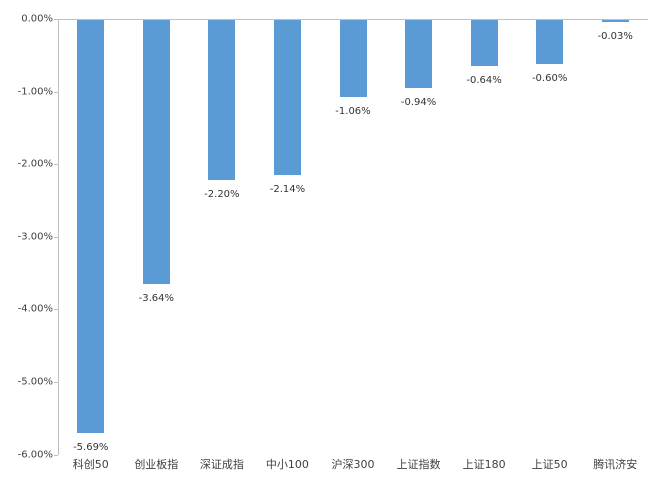 The height and width of the screenshot is (490, 672). I want to click on value-label: -5.69%, so click(91, 448).